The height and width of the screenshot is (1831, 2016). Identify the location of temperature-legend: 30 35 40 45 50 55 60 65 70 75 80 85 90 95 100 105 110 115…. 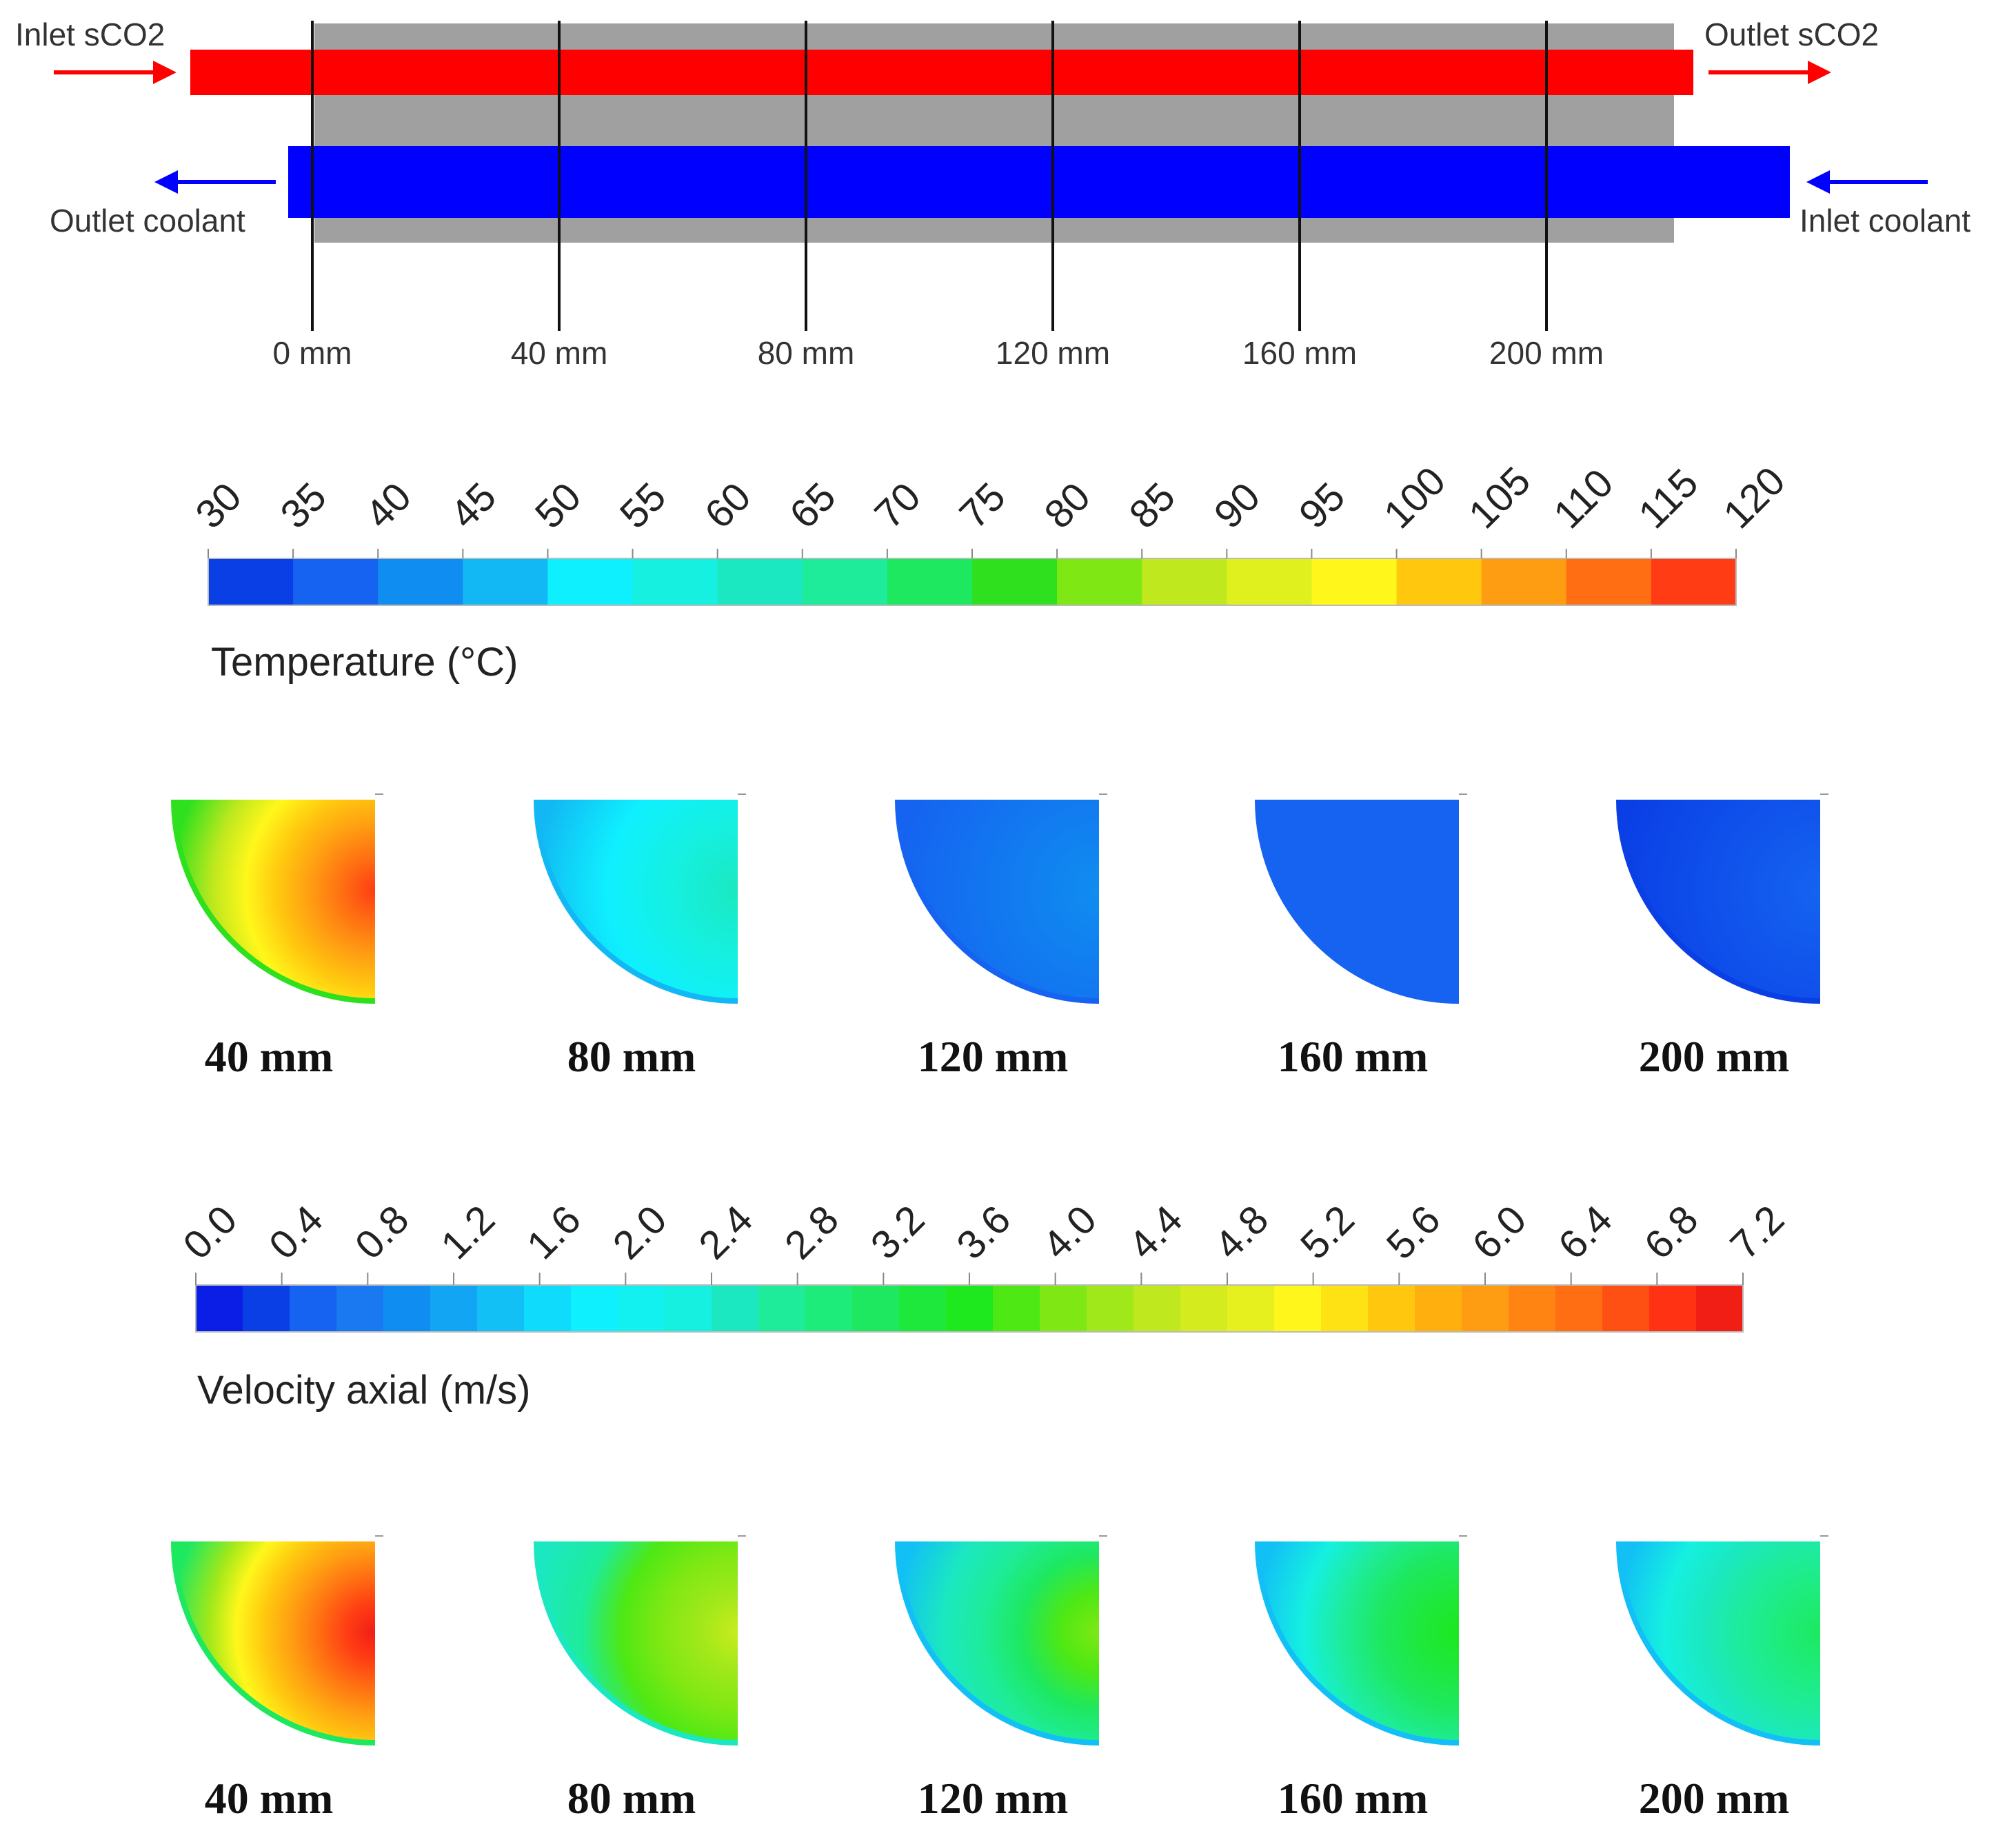
(990, 571).